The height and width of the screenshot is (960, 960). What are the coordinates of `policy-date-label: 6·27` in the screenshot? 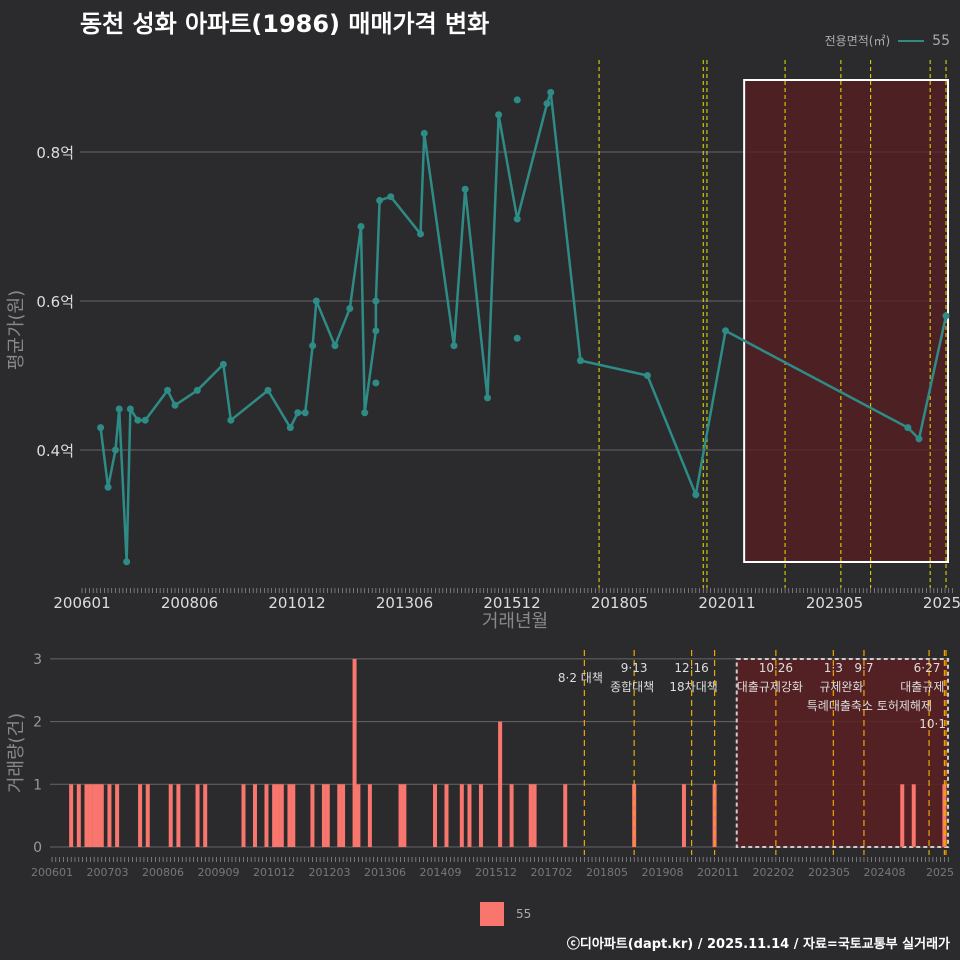 It's located at (927, 668).